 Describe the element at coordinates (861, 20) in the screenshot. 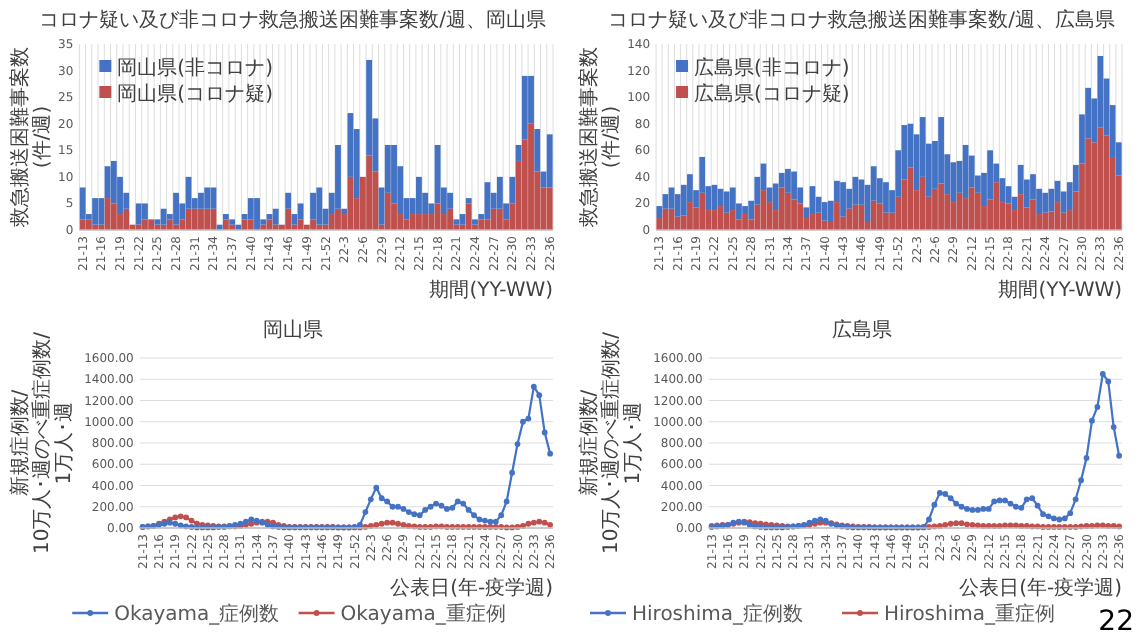

I see `chart-title: コロナ疑い及び非コロナ救急搬送困難事案数/週、広島県` at that location.